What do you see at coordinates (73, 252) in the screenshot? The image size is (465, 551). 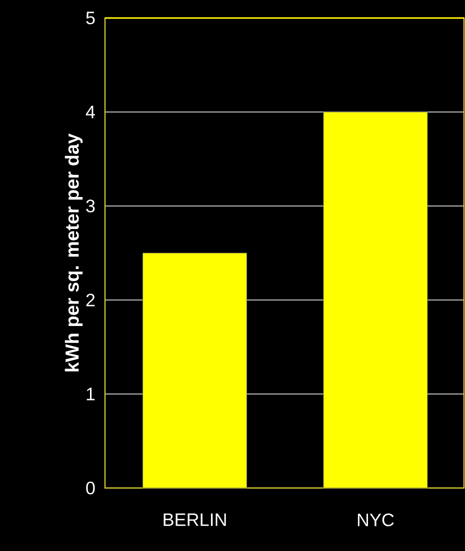 I see `y-axis-title: kWh per sq. meter per day` at bounding box center [73, 252].